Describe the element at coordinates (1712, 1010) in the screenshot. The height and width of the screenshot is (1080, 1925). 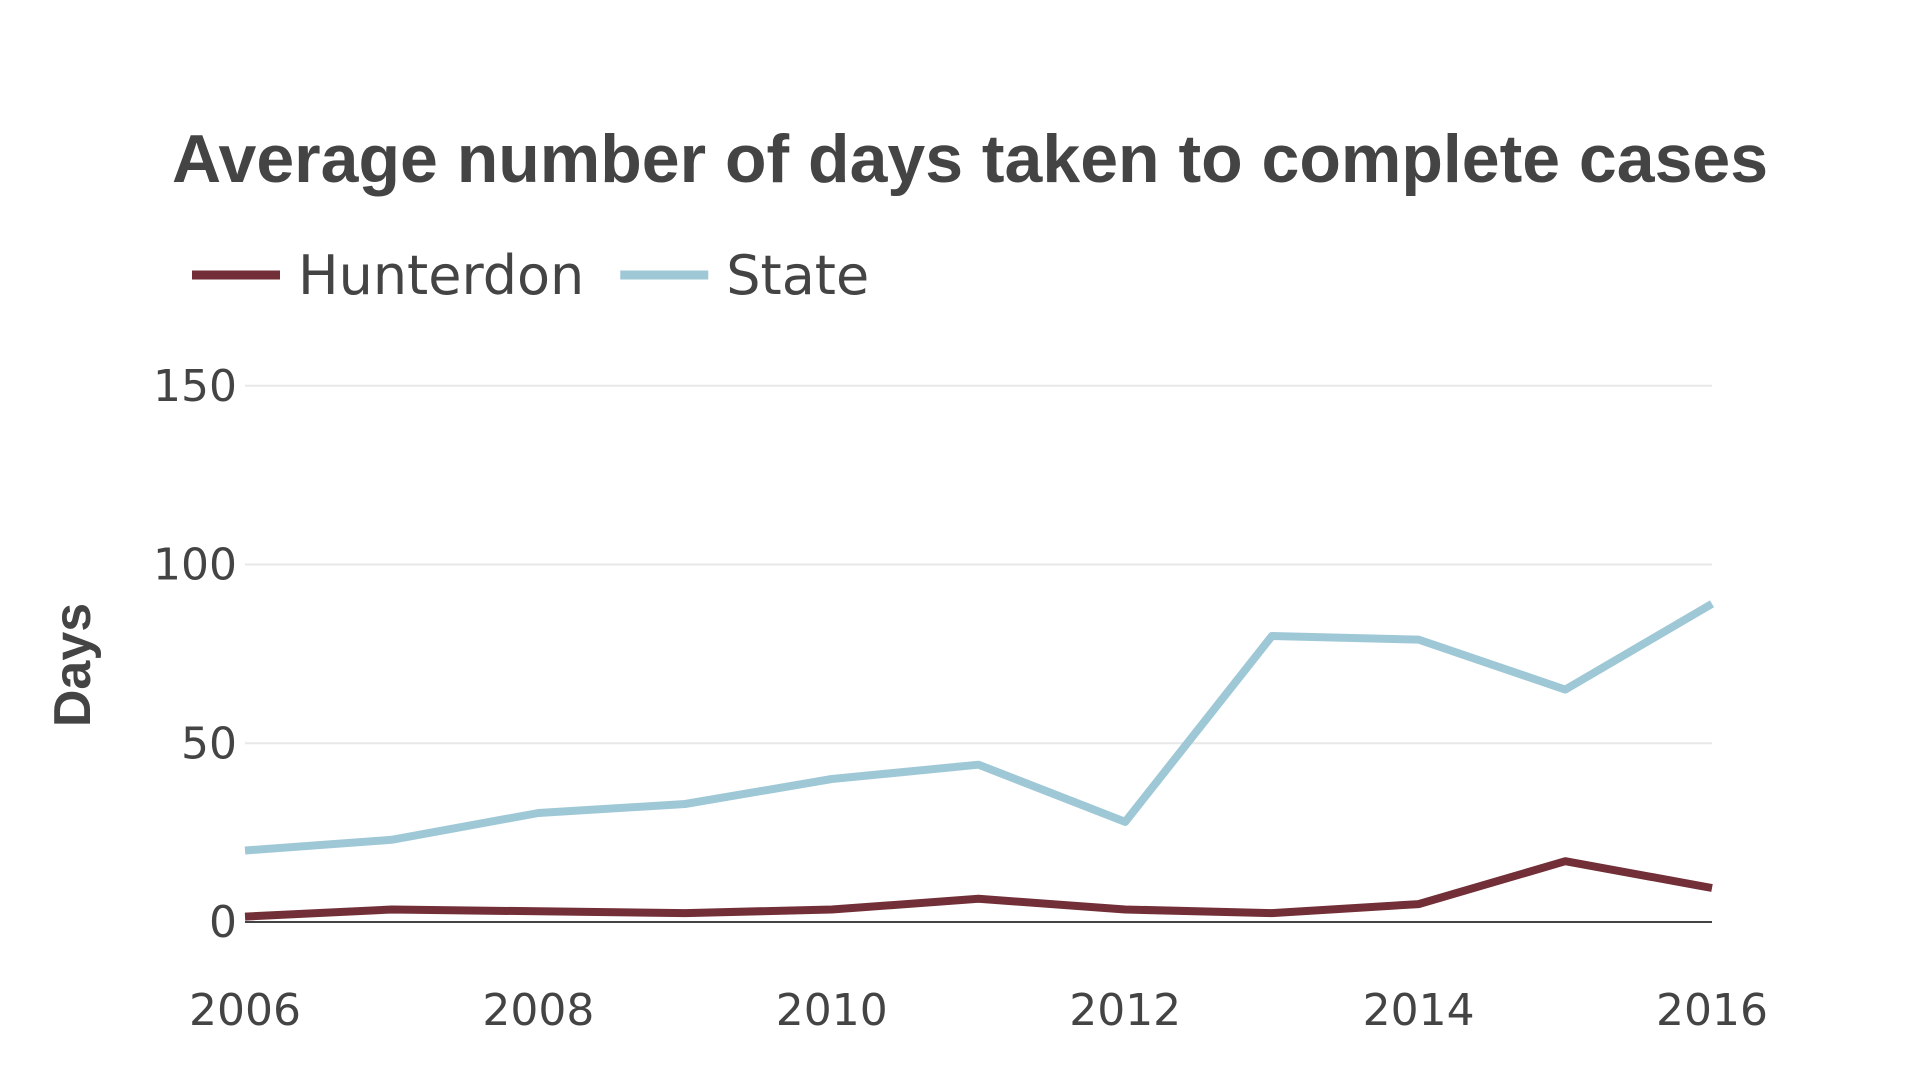
I see `x-tick-label: 2016` at that location.